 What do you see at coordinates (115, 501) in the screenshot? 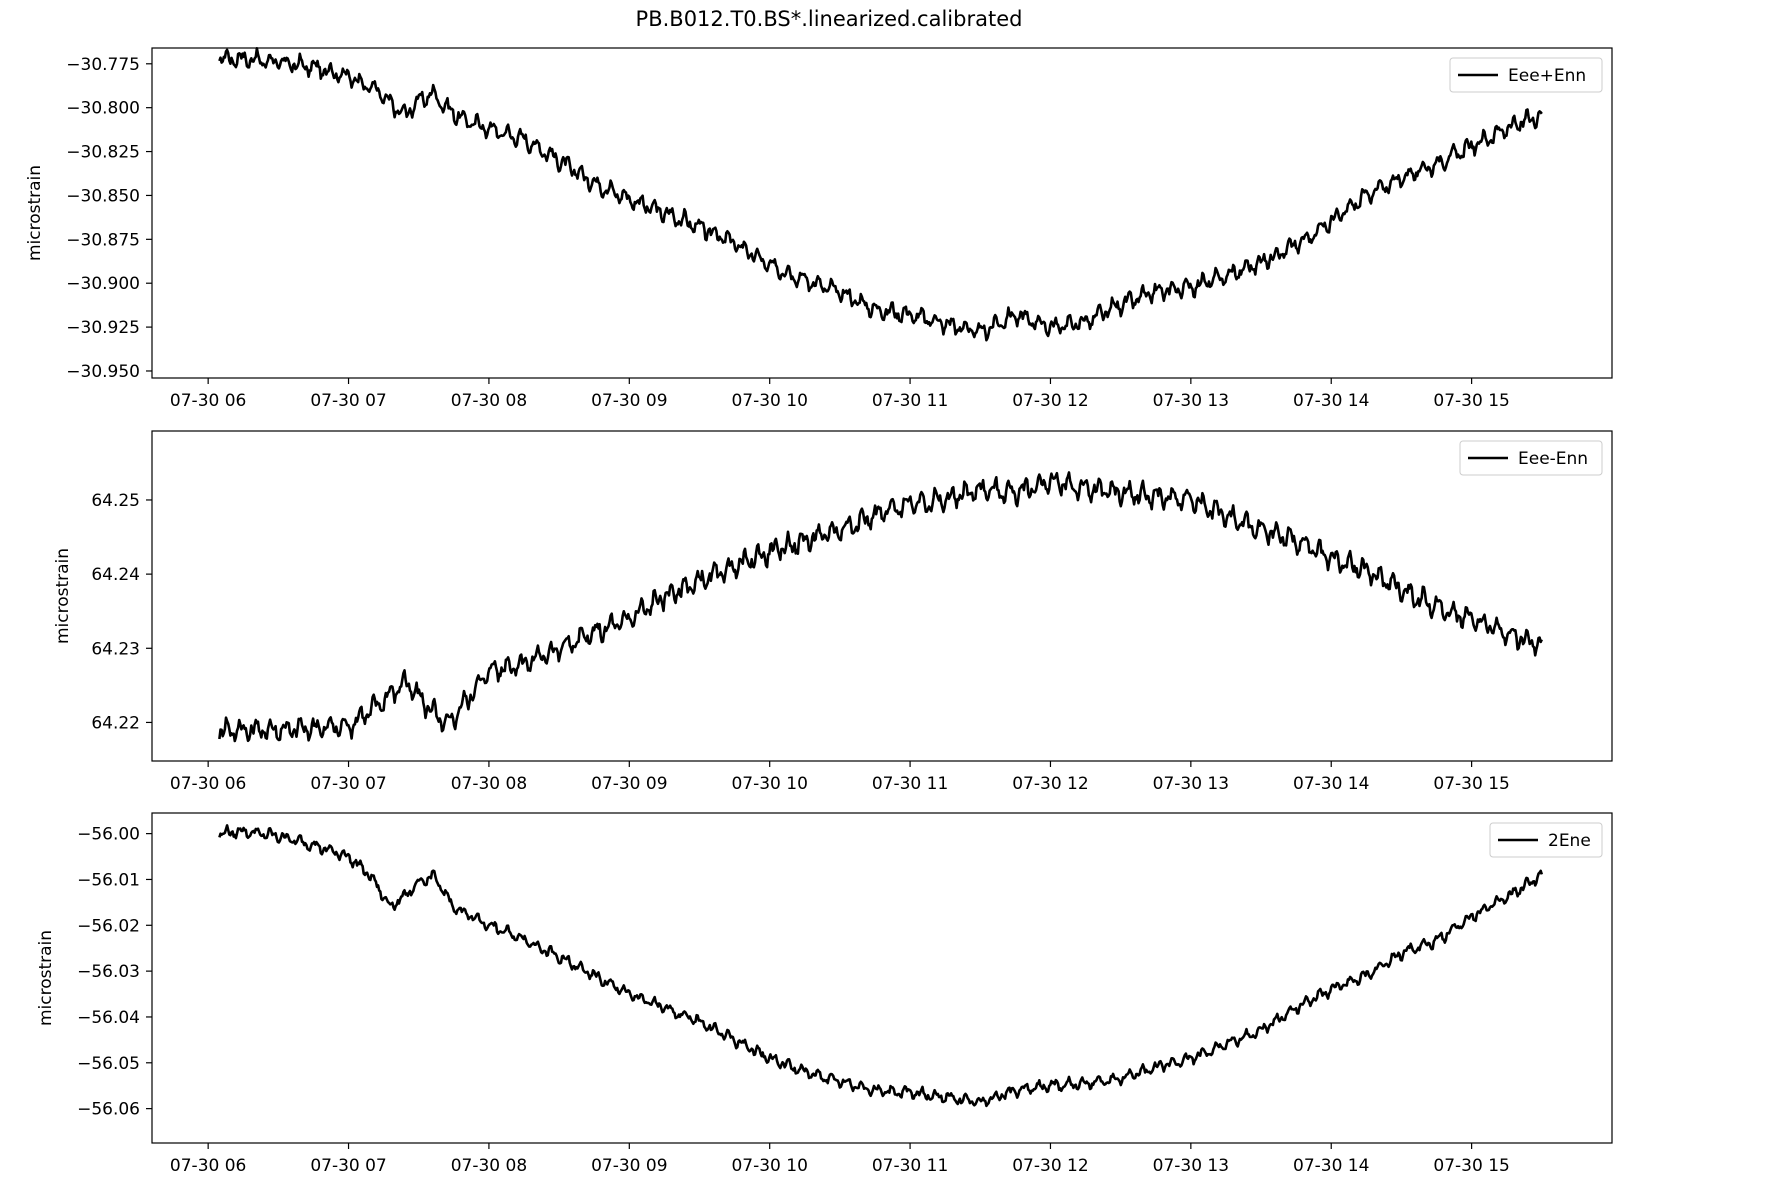
I see `y-tick-label: 64.25` at bounding box center [115, 501].